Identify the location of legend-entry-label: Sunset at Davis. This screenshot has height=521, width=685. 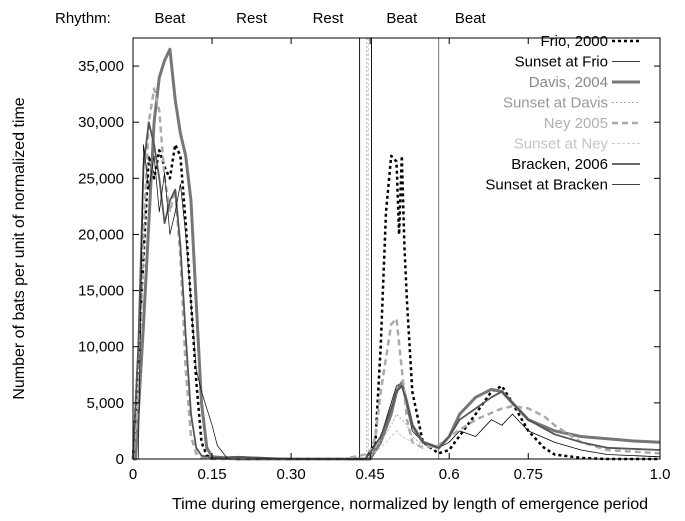
(555, 103).